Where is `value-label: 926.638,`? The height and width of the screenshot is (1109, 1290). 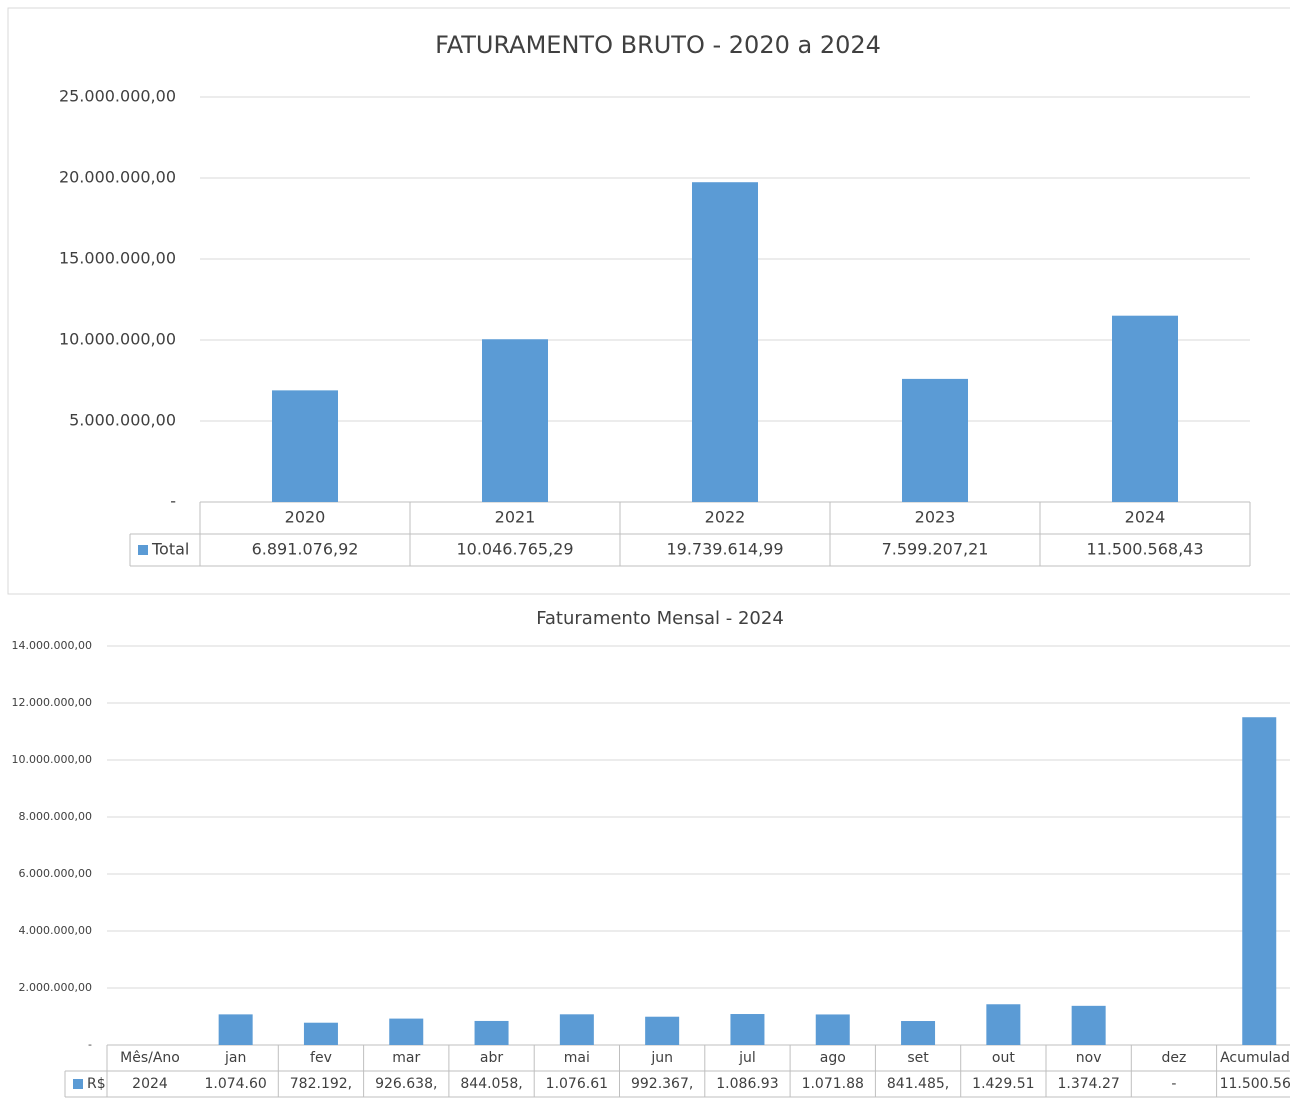 value-label: 926.638, is located at coordinates (406, 1084).